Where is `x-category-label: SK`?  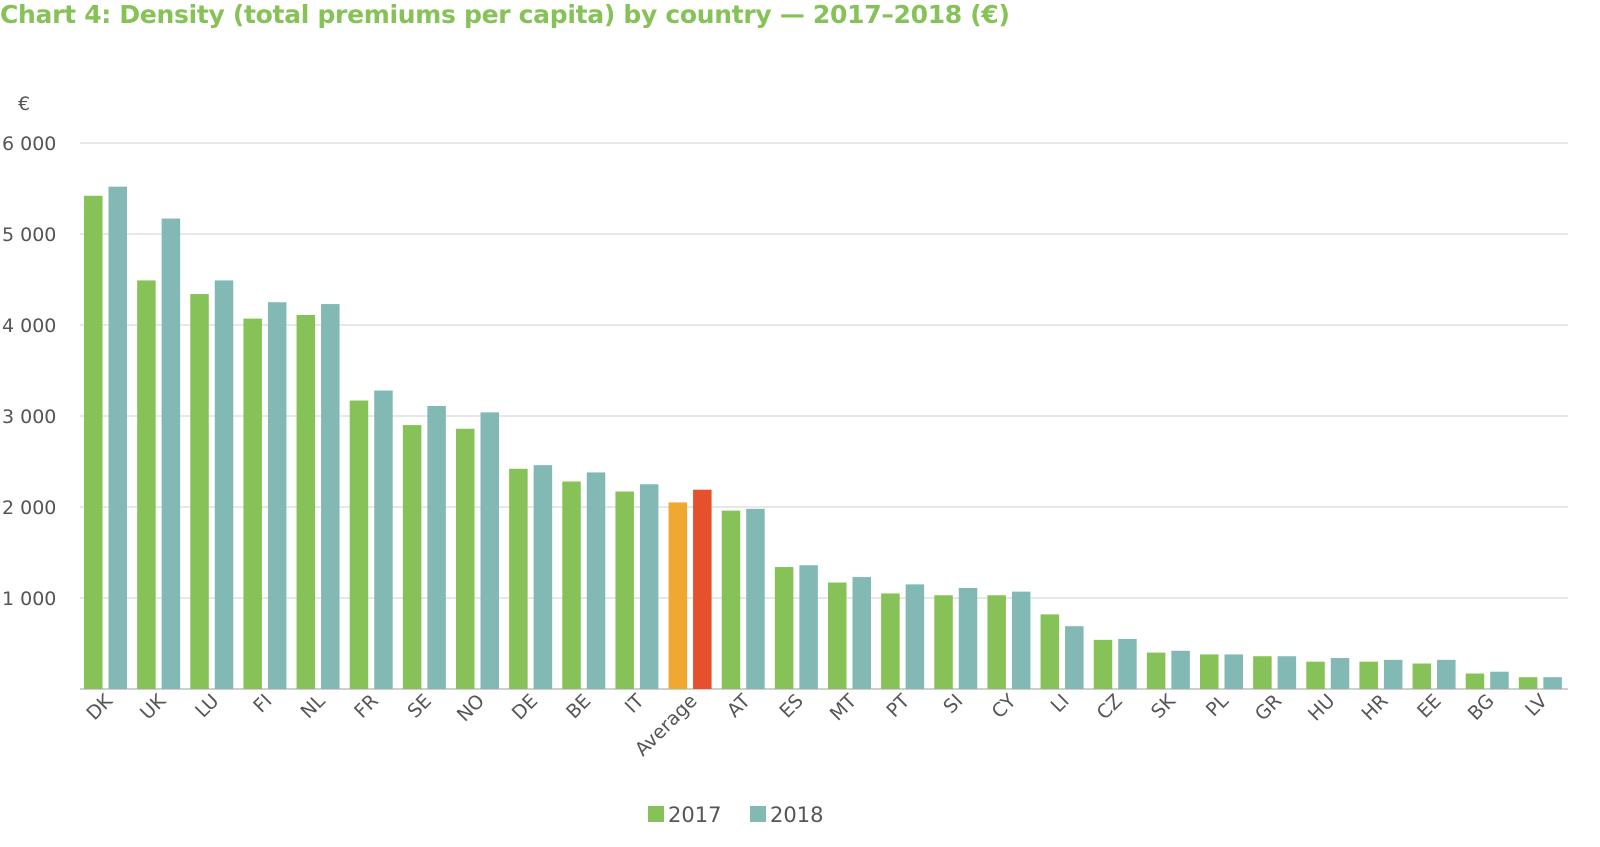 x-category-label: SK is located at coordinates (1163, 706).